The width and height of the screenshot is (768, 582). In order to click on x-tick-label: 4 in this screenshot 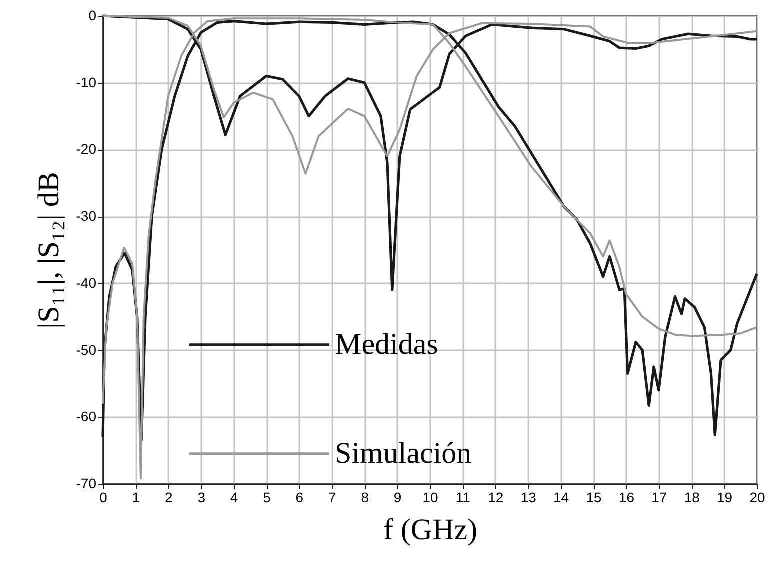, I will do `click(234, 498)`.